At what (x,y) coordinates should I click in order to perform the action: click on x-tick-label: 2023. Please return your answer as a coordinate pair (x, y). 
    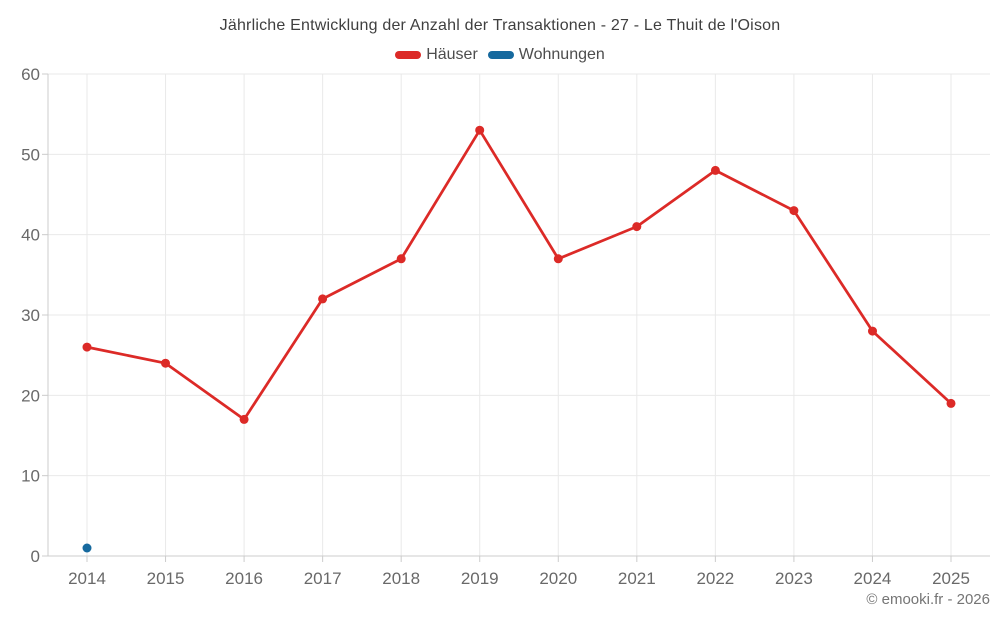
    Looking at the image, I should click on (794, 578).